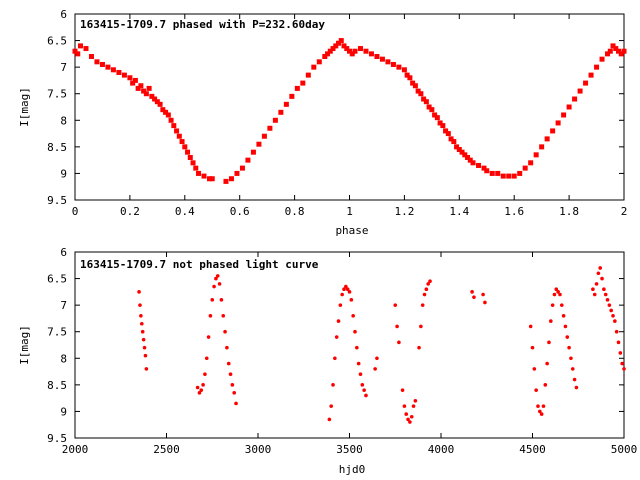 This screenshot has width=640, height=480. Describe the element at coordinates (185, 211) in the screenshot. I see `x-tick-label: 0.4` at that location.